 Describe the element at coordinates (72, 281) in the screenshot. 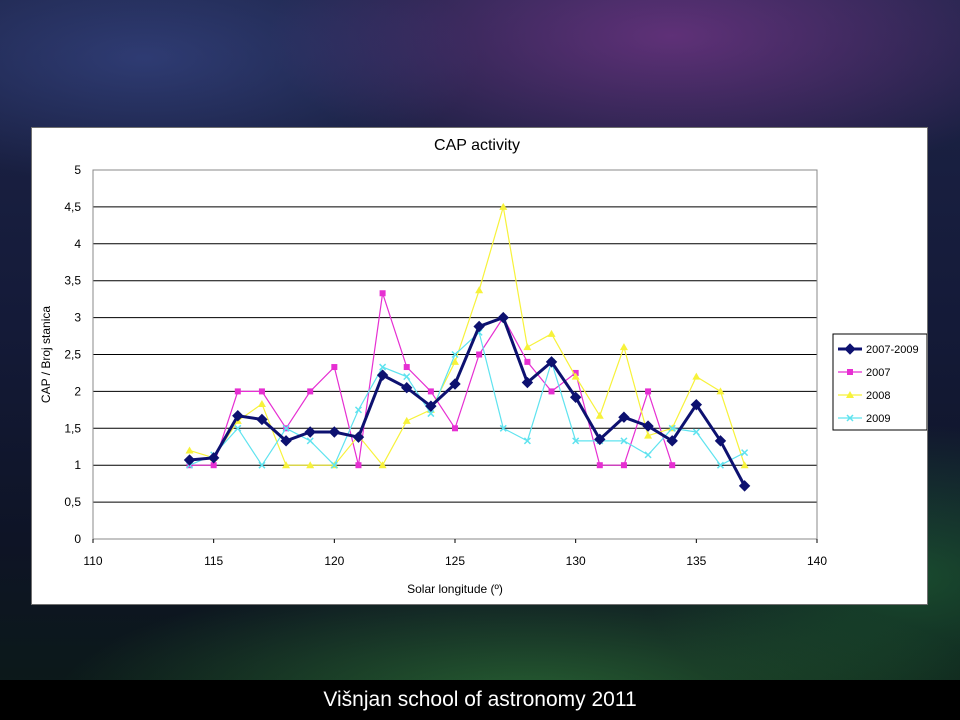

I see `y-tick-label: 3,5` at that location.